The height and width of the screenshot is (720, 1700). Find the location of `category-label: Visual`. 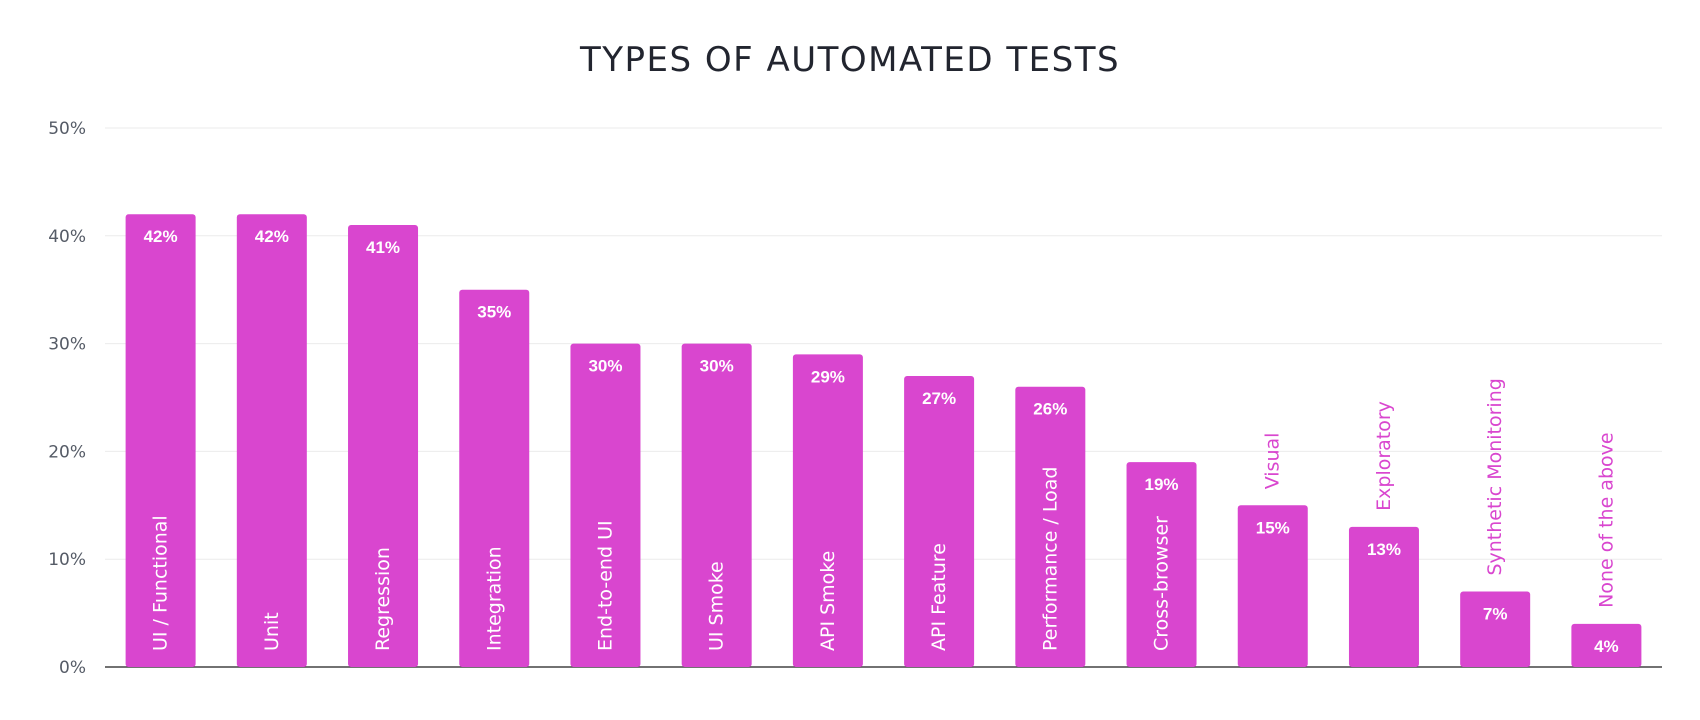

category-label: Visual is located at coordinates (1273, 461).